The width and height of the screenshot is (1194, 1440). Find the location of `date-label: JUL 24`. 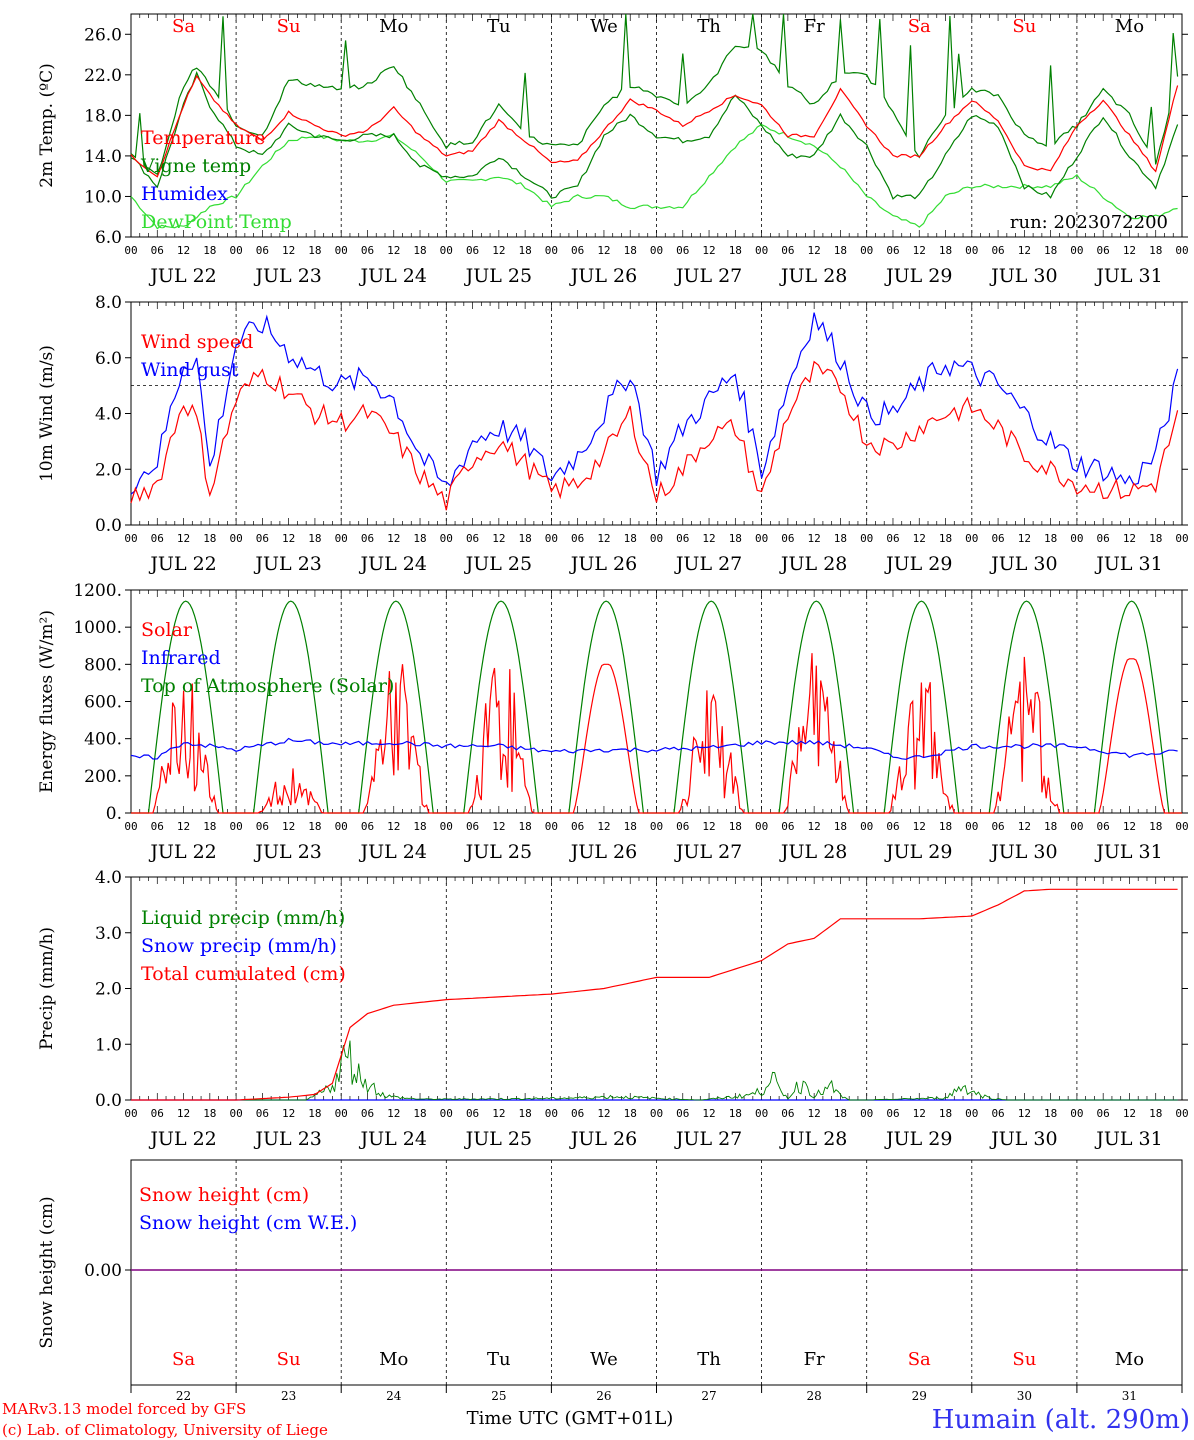

date-label: JUL 24 is located at coordinates (393, 1139).